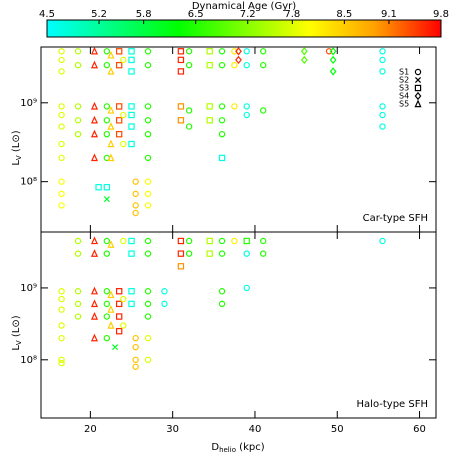 This screenshot has width=458, height=458. What do you see at coordinates (404, 88) in the screenshot?
I see `legend-label: S3` at bounding box center [404, 88].